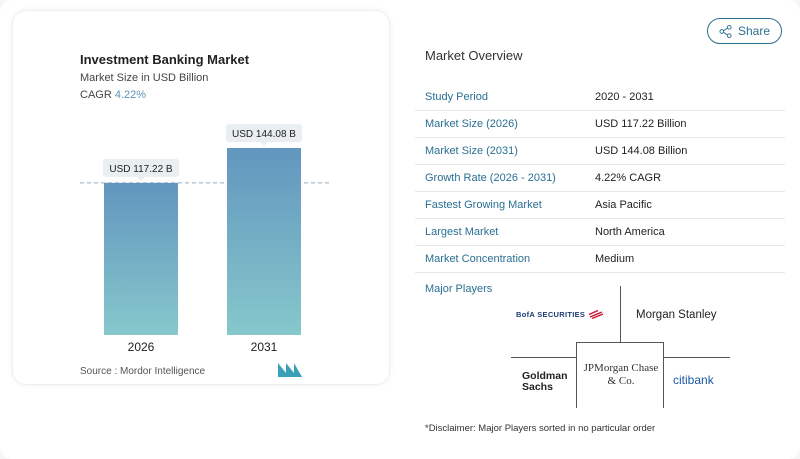 The image size is (800, 459). What do you see at coordinates (754, 31) in the screenshot?
I see `share-label: Share` at bounding box center [754, 31].